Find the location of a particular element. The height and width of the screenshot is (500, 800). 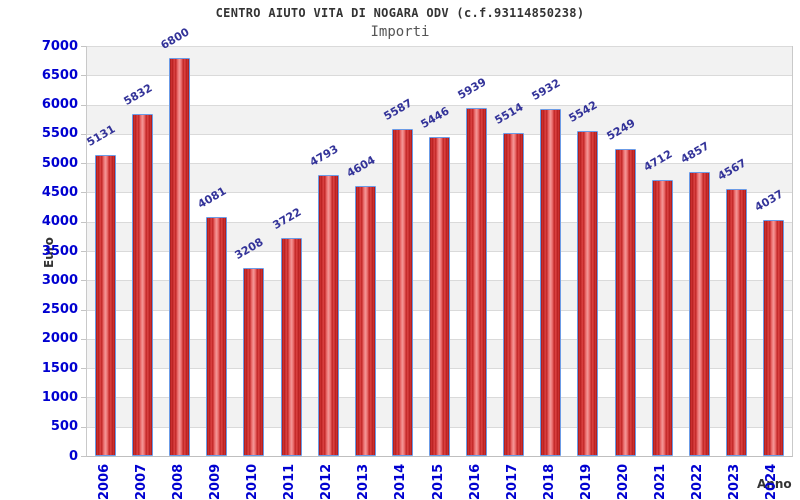

bar-2009 is located at coordinates (217, 336).